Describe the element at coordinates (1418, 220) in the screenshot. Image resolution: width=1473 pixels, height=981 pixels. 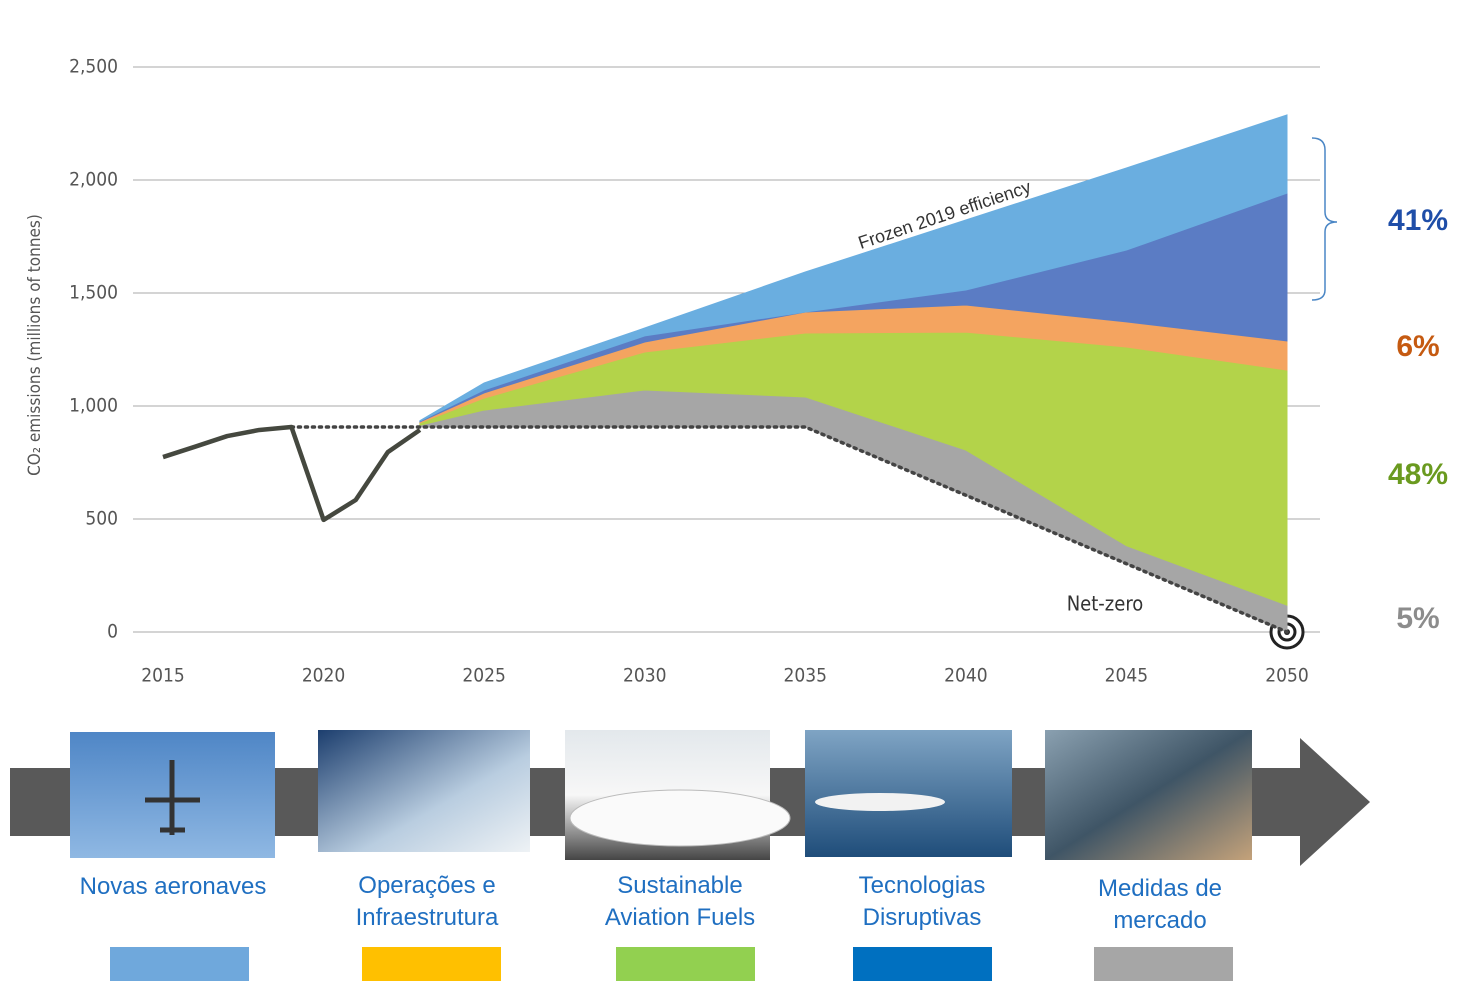
I see `share-label: 41%` at that location.